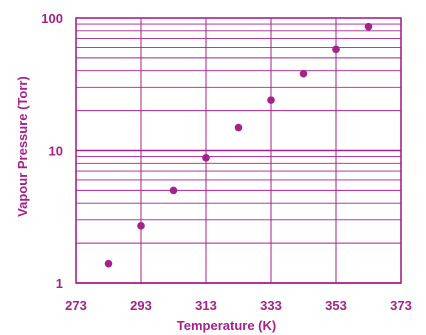 The image size is (426, 335). What do you see at coordinates (52, 18) in the screenshot?
I see `y-tick-label: 100` at bounding box center [52, 18].